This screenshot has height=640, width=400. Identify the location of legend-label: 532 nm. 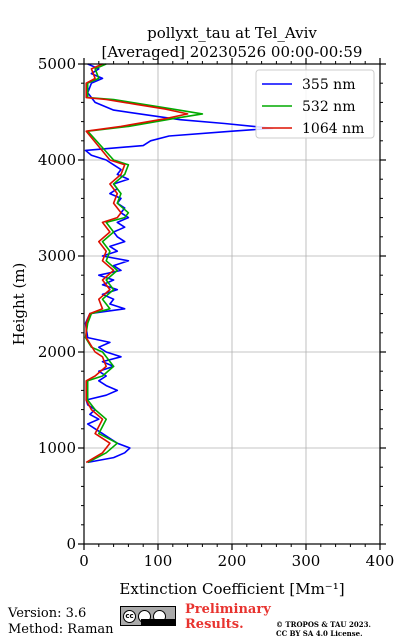
(328, 107).